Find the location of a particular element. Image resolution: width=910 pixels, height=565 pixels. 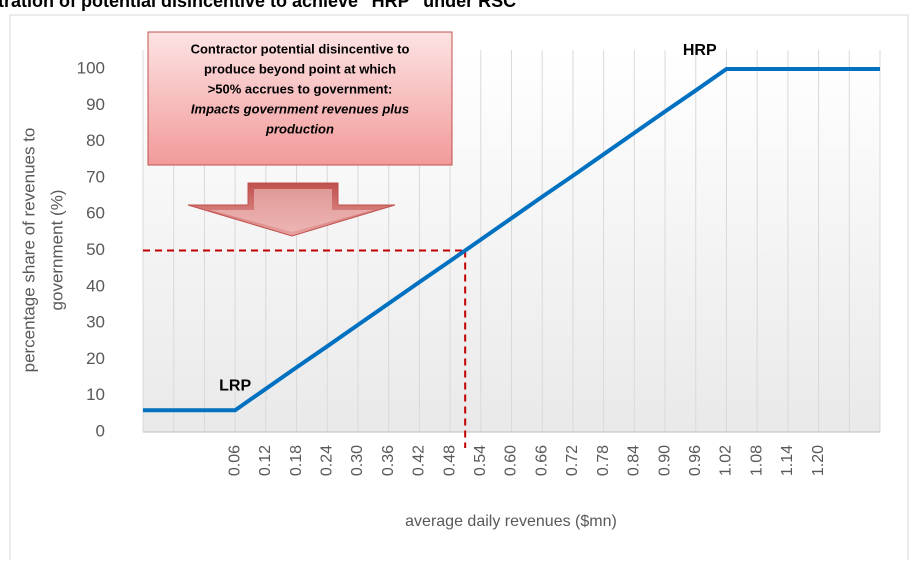

x-tick-label: 0.24 is located at coordinates (326, 460).